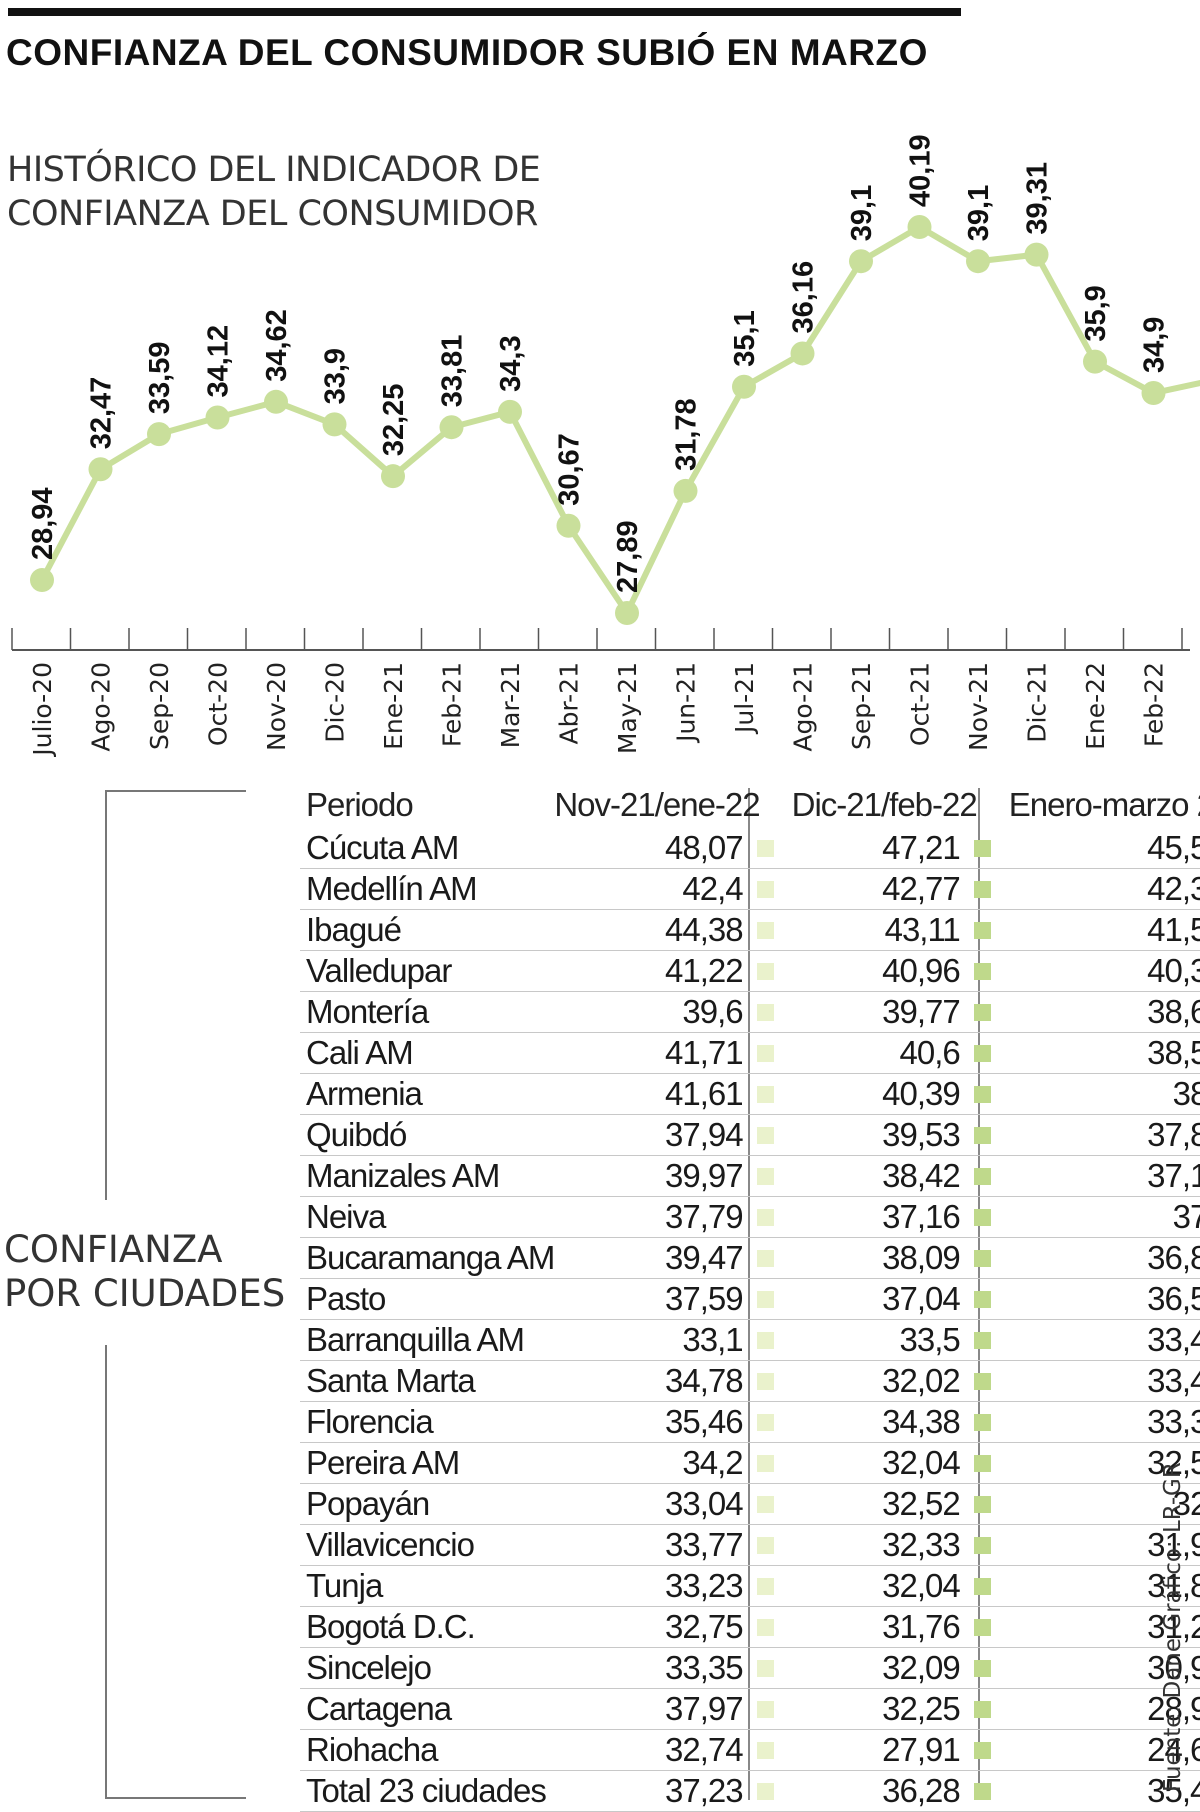 The width and height of the screenshot is (1200, 1812). Describe the element at coordinates (356, 1134) in the screenshot. I see `city-name-text: Quibdó` at that location.